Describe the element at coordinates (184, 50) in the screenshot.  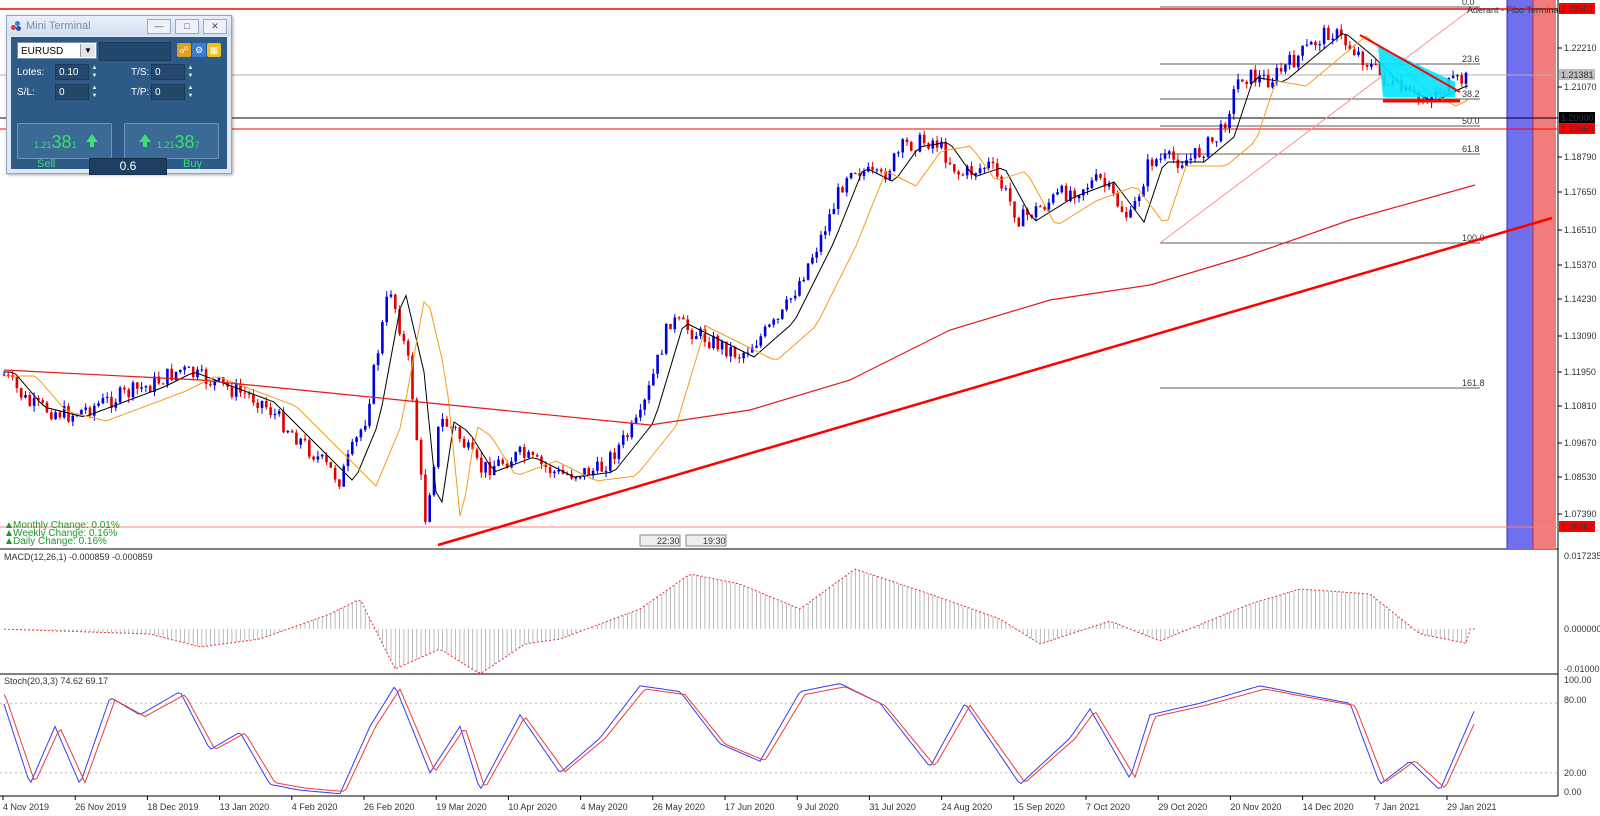
I see `link-icon: ☍` at that location.